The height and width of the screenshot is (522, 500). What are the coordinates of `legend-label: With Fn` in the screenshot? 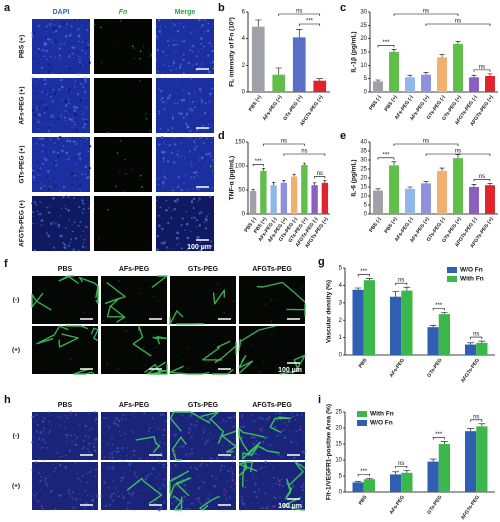 It's located at (472, 279).